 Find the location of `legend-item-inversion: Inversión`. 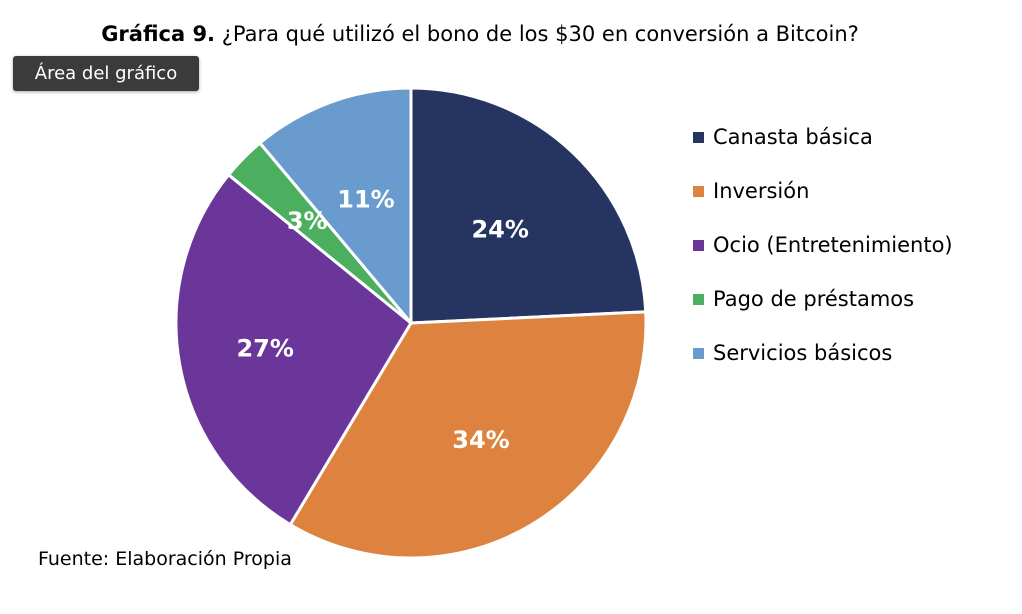

legend-item-inversion: Inversión is located at coordinates (823, 191).